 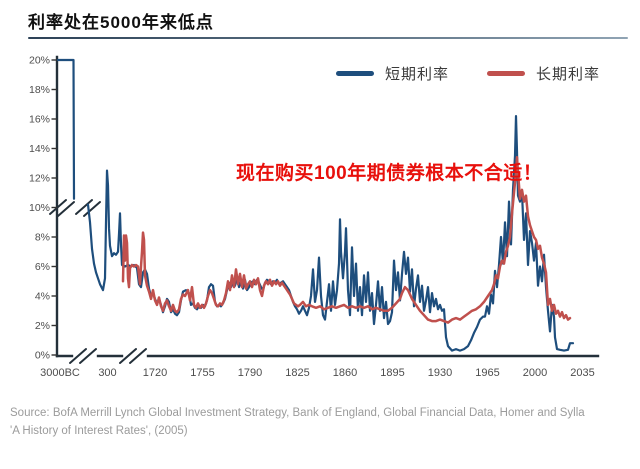 I want to click on source-line-2: 'A History of Interest Rates', (2005), so click(x=99, y=430).